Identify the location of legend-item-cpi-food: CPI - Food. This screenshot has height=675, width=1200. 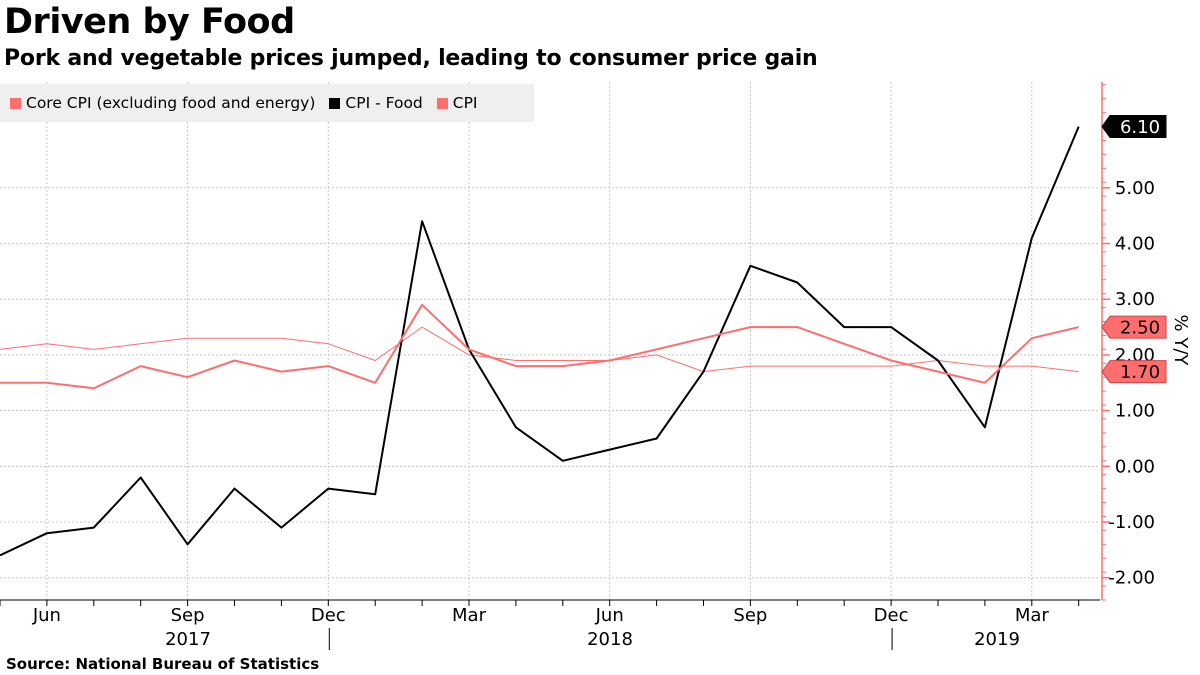
(376, 103).